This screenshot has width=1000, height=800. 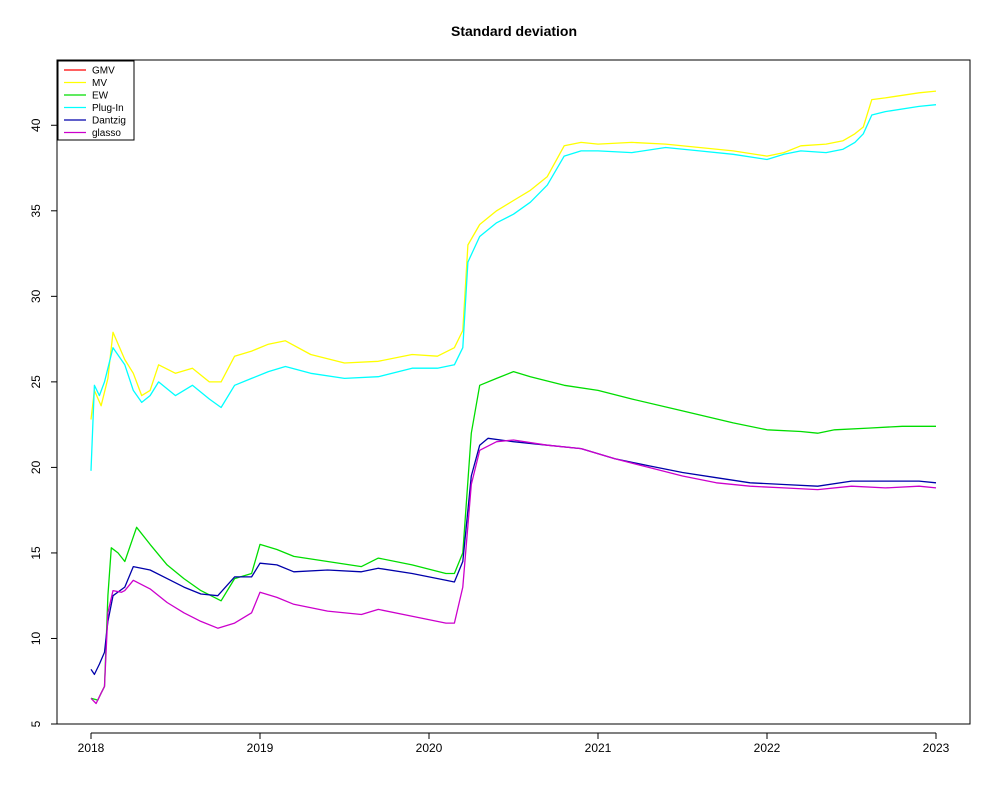 What do you see at coordinates (598, 748) in the screenshot?
I see `x-tick-label: 2021` at bounding box center [598, 748].